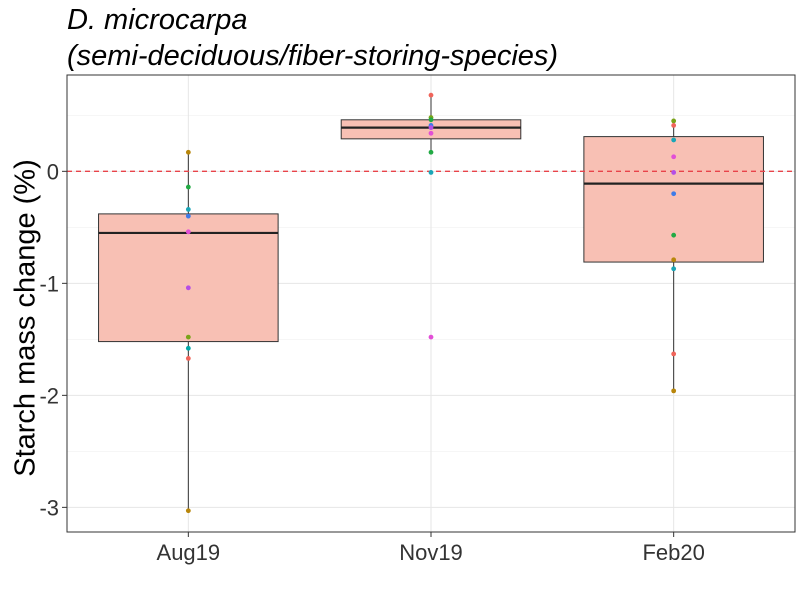 The image size is (800, 600). What do you see at coordinates (49, 507) in the screenshot?
I see `y-tick-label: -3` at bounding box center [49, 507].